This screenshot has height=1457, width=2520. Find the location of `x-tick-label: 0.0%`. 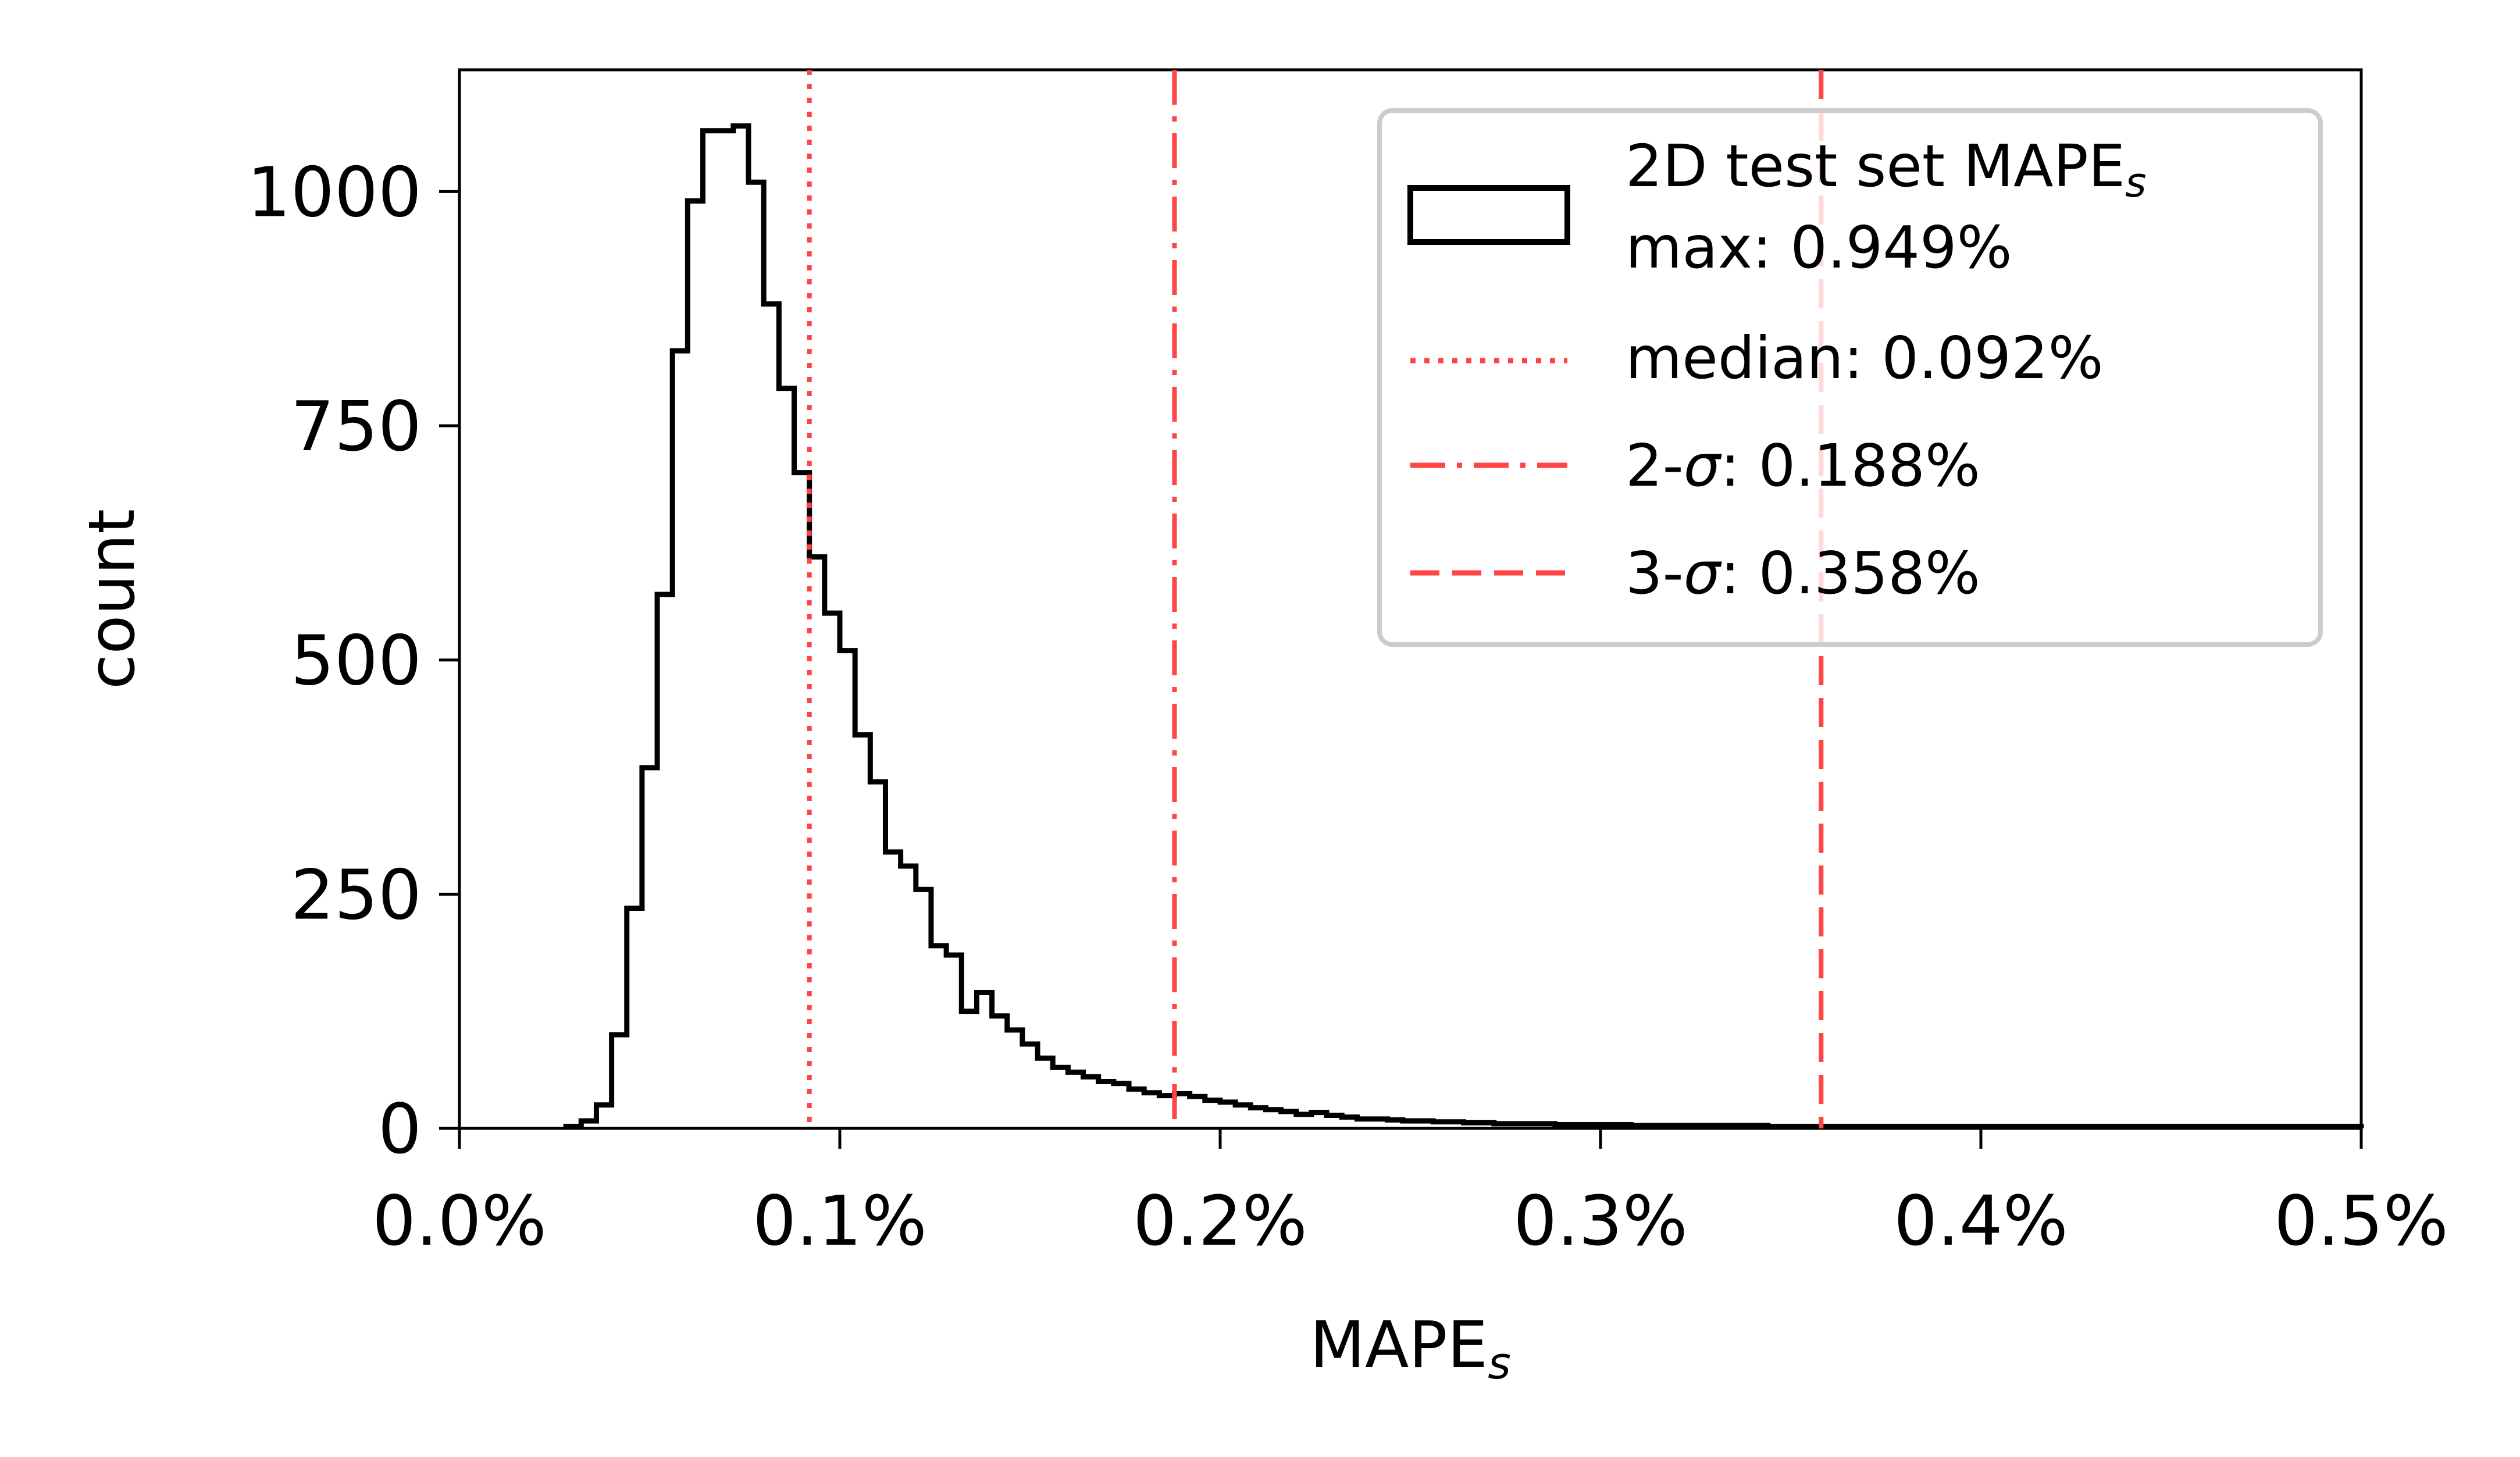

x-tick-label: 0.0% is located at coordinates (459, 1221).